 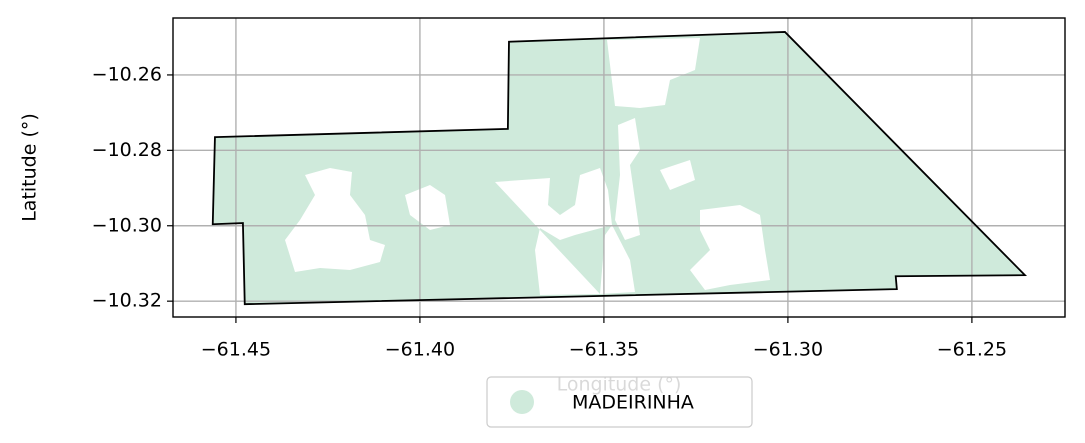 I want to click on legend-marker, so click(x=522, y=402).